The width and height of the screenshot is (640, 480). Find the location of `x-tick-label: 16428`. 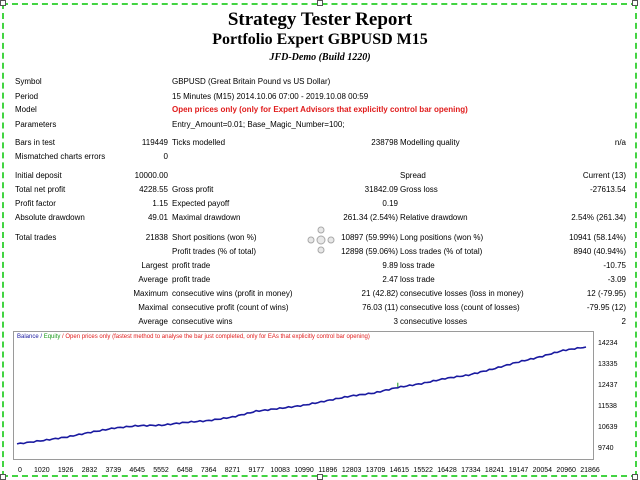

x-tick-label: 16428 is located at coordinates (447, 470).